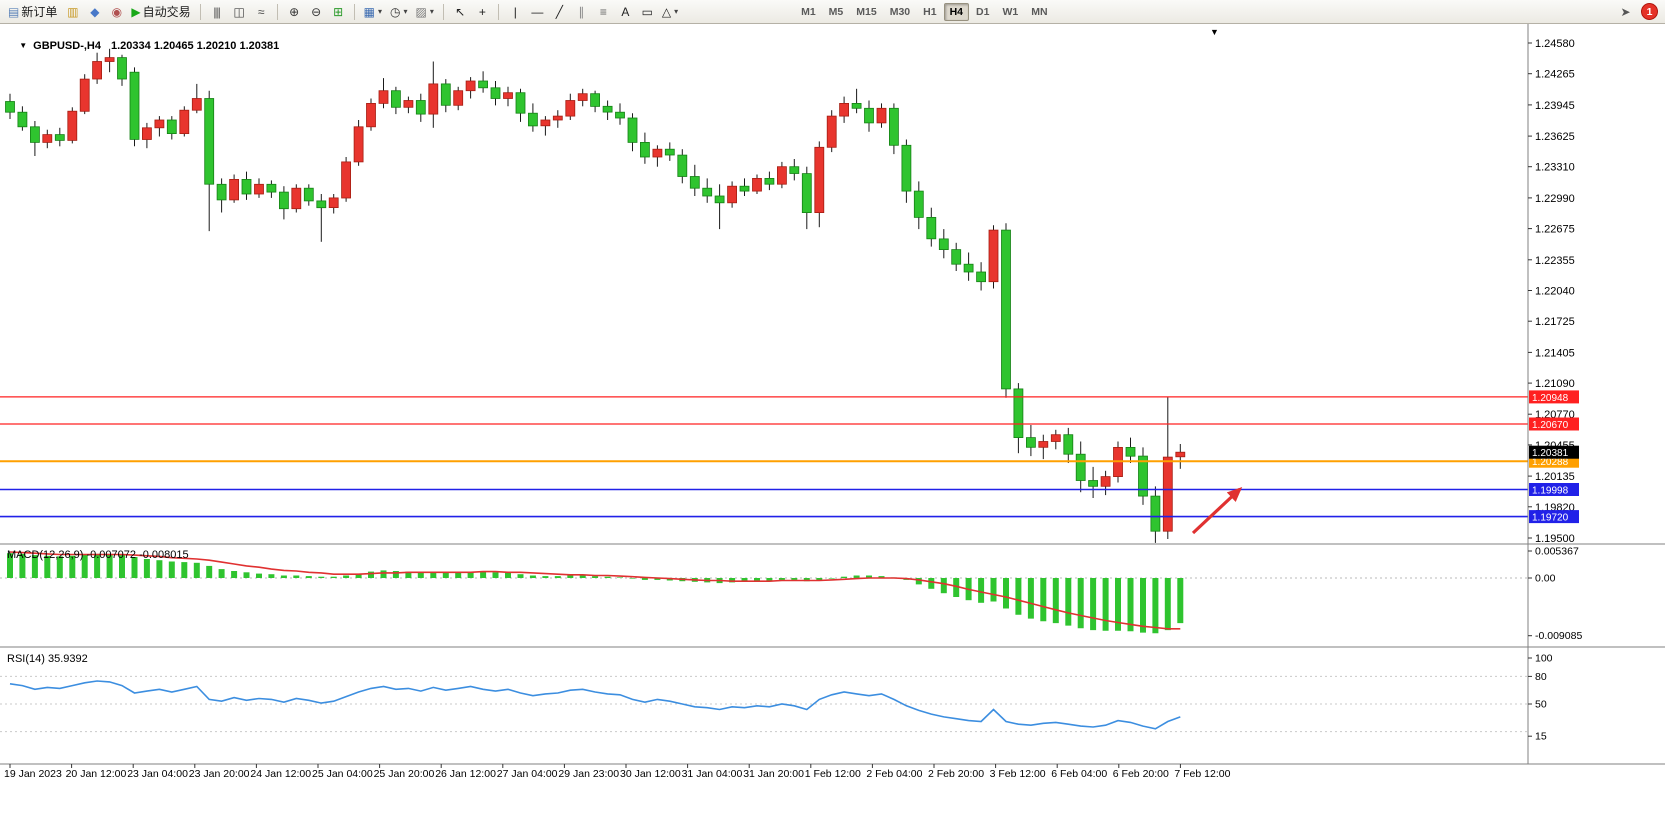 The height and width of the screenshot is (834, 1665). Describe the element at coordinates (157, 774) in the screenshot. I see `svg-text: 23 Jan 04:00` at that location.